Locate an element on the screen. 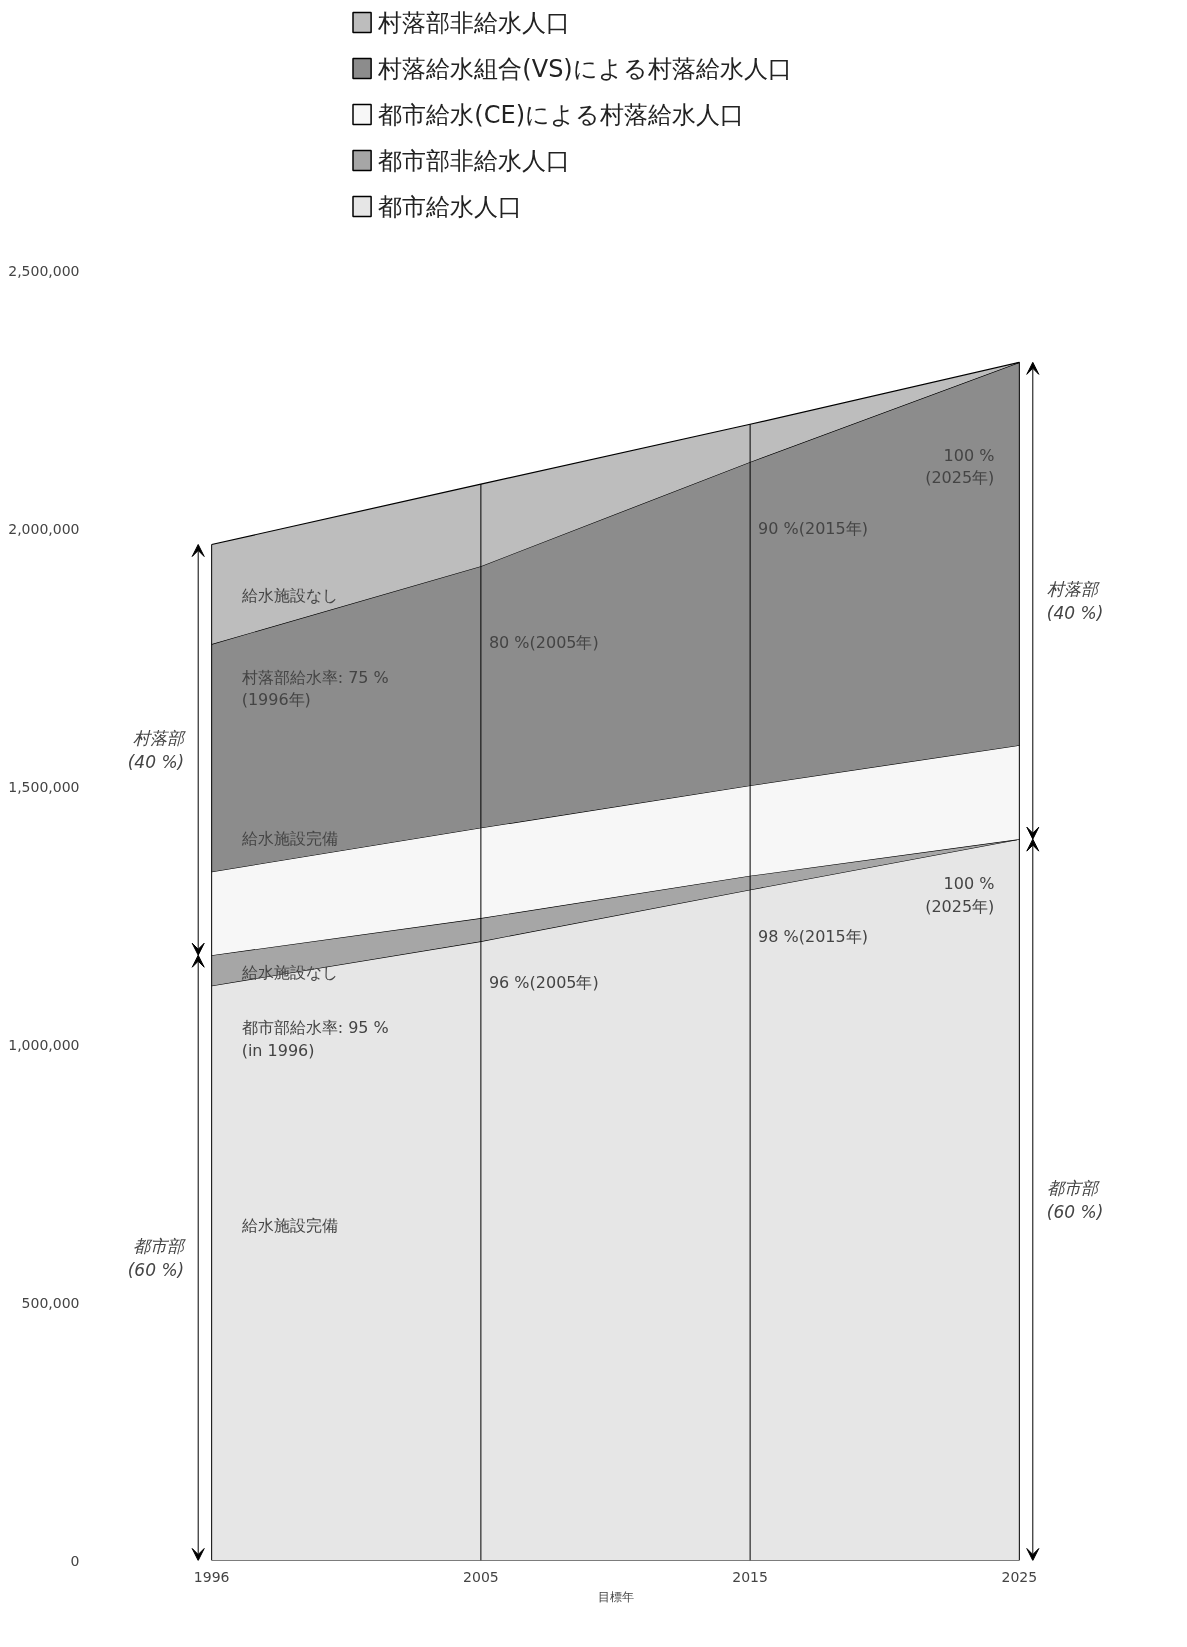 The height and width of the screenshot is (1647, 1187). y-tick-label: 0 is located at coordinates (75, 1560).